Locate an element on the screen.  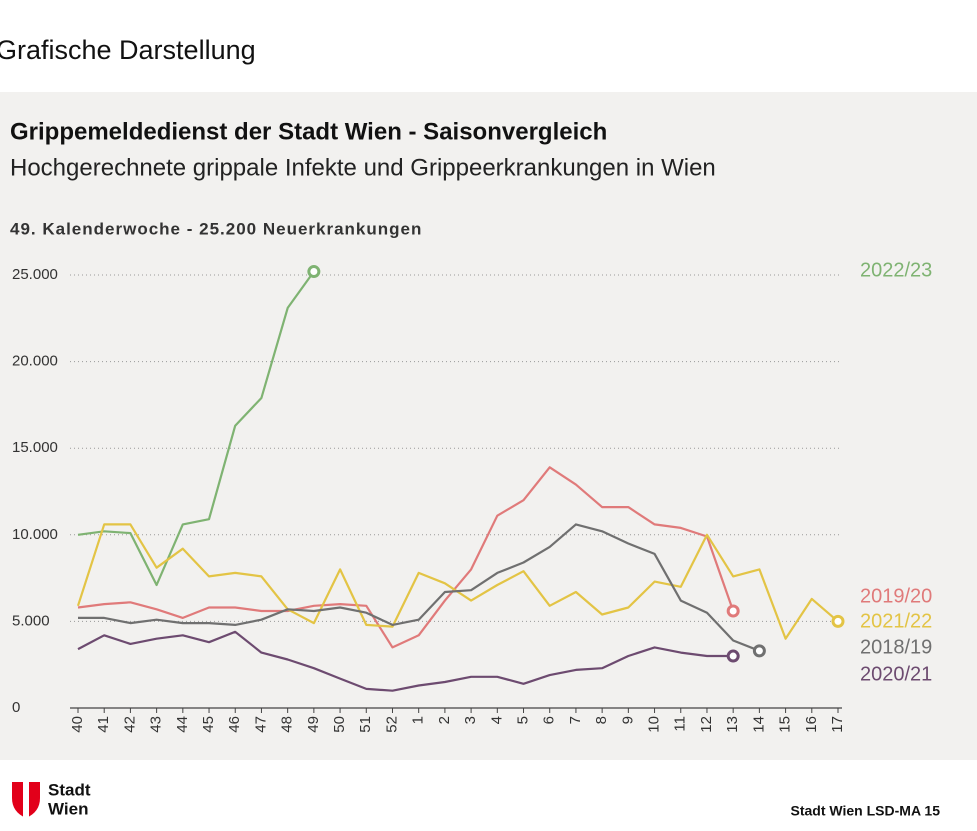
x-tick-label: 47 is located at coordinates (260, 724).